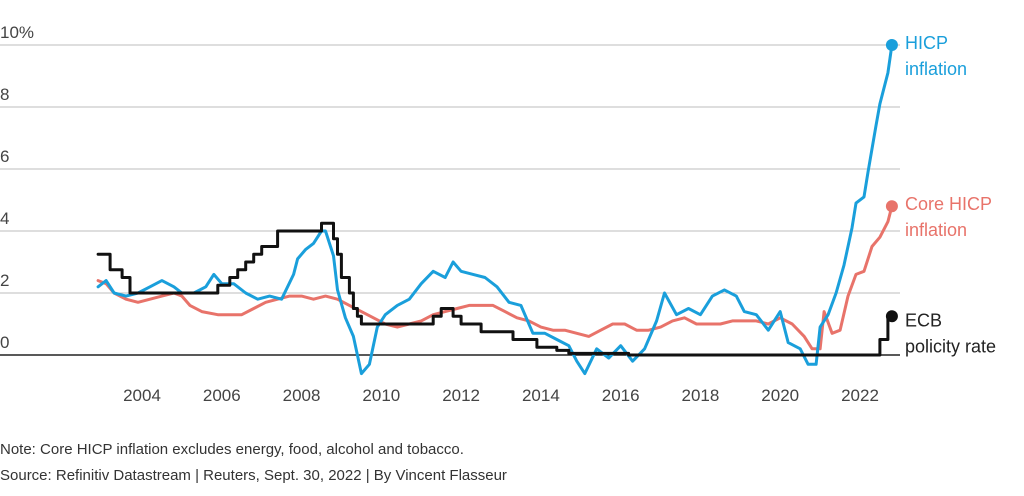  Describe the element at coordinates (891, 206) in the screenshot. I see `series-endpoint-core-hicp-inflation` at that location.